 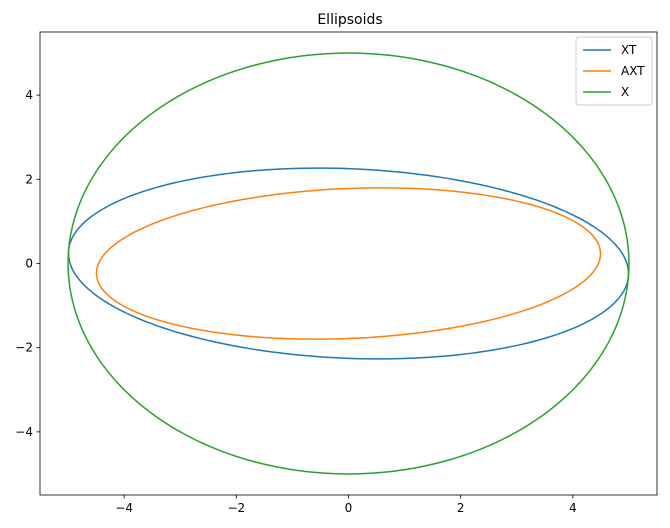 I want to click on chart-title: Ellipsoids, so click(x=349, y=20).